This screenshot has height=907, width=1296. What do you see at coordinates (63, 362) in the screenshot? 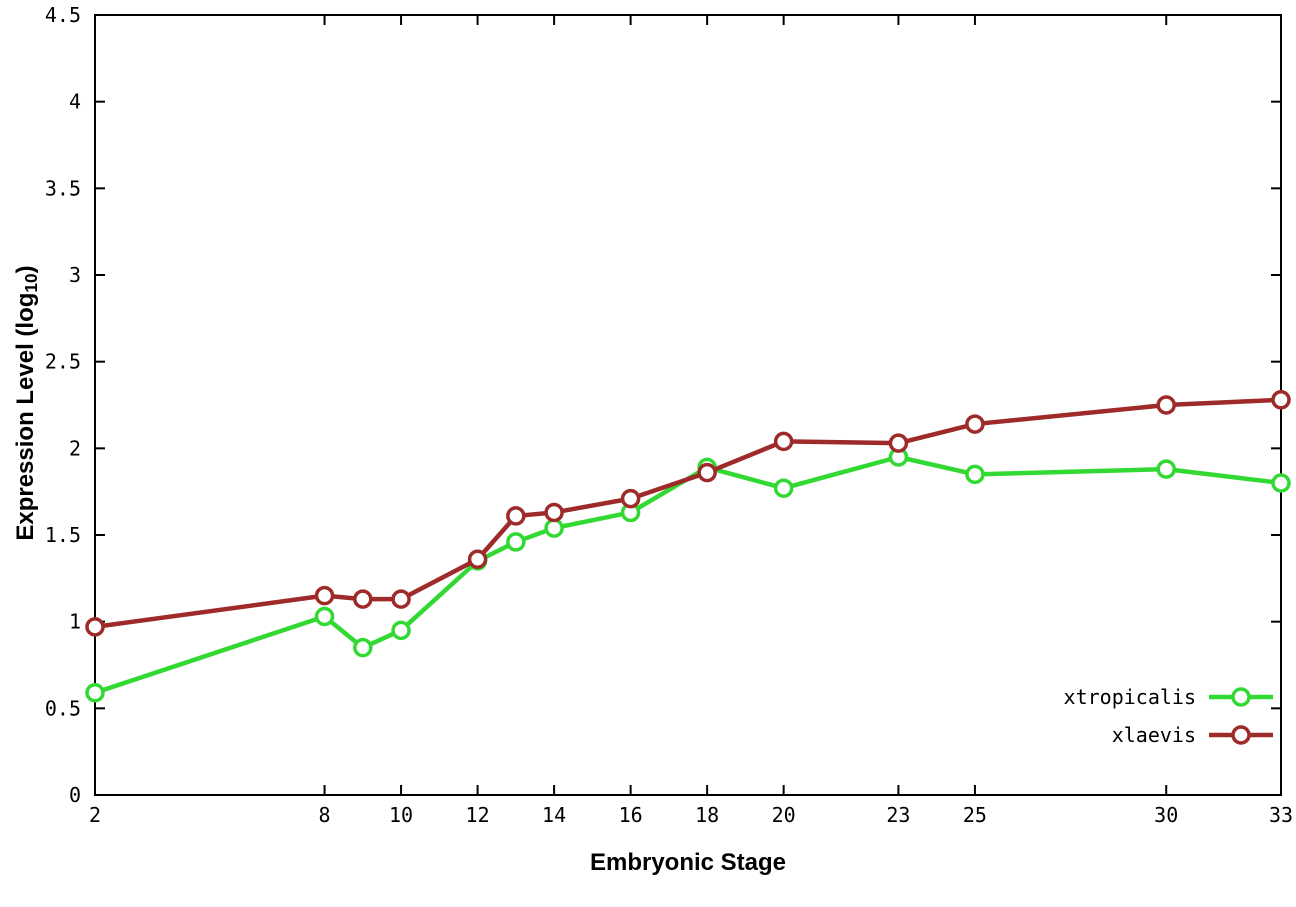
I see `y-tick-label: 2.5` at bounding box center [63, 362].